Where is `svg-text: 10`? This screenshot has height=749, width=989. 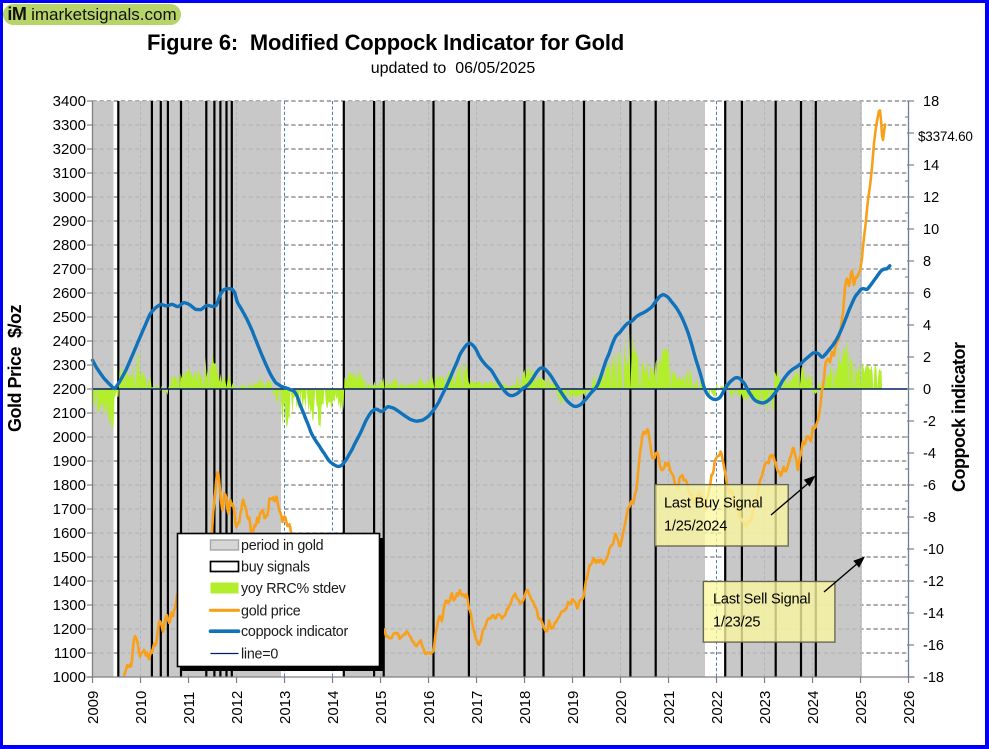
svg-text: 10 is located at coordinates (931, 230).